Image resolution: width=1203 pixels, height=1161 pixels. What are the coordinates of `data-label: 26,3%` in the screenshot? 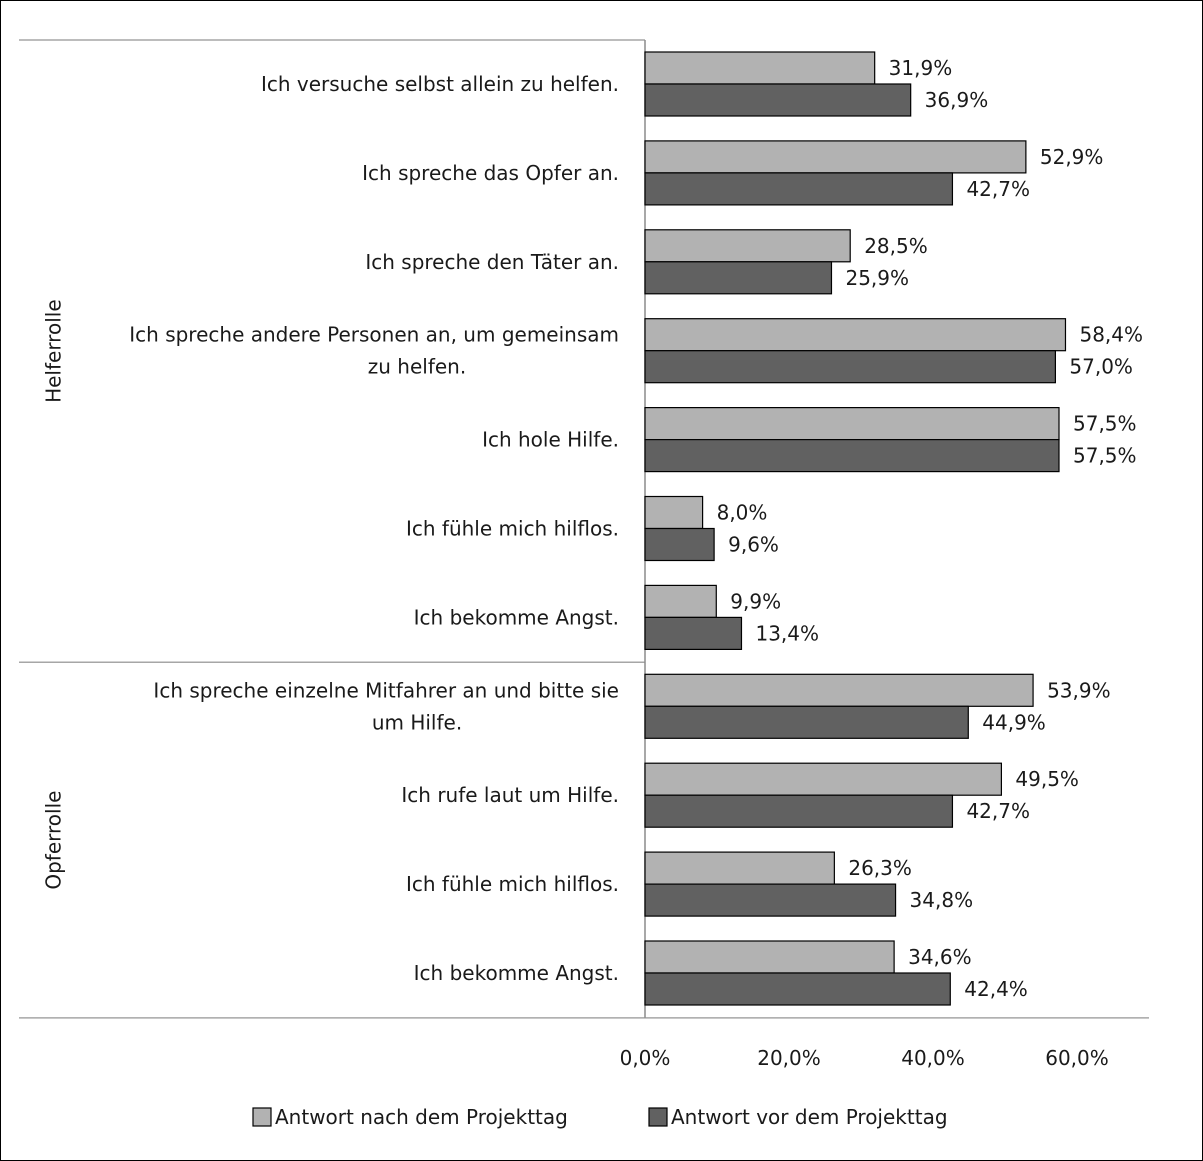 It's located at (880, 868).